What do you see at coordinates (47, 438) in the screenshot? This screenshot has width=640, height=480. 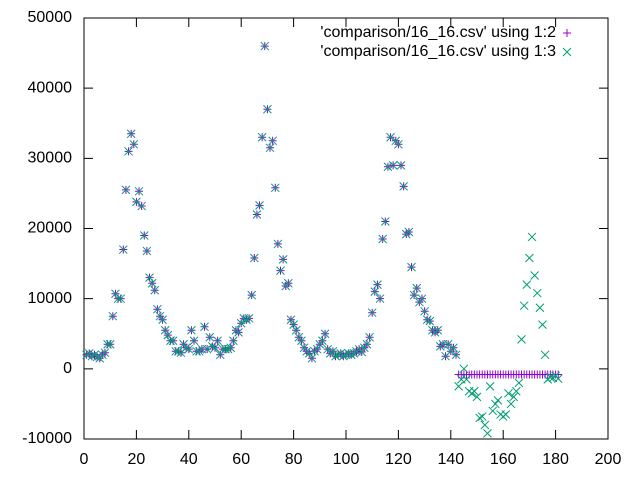 I see `y-tick-label: -10000` at bounding box center [47, 438].